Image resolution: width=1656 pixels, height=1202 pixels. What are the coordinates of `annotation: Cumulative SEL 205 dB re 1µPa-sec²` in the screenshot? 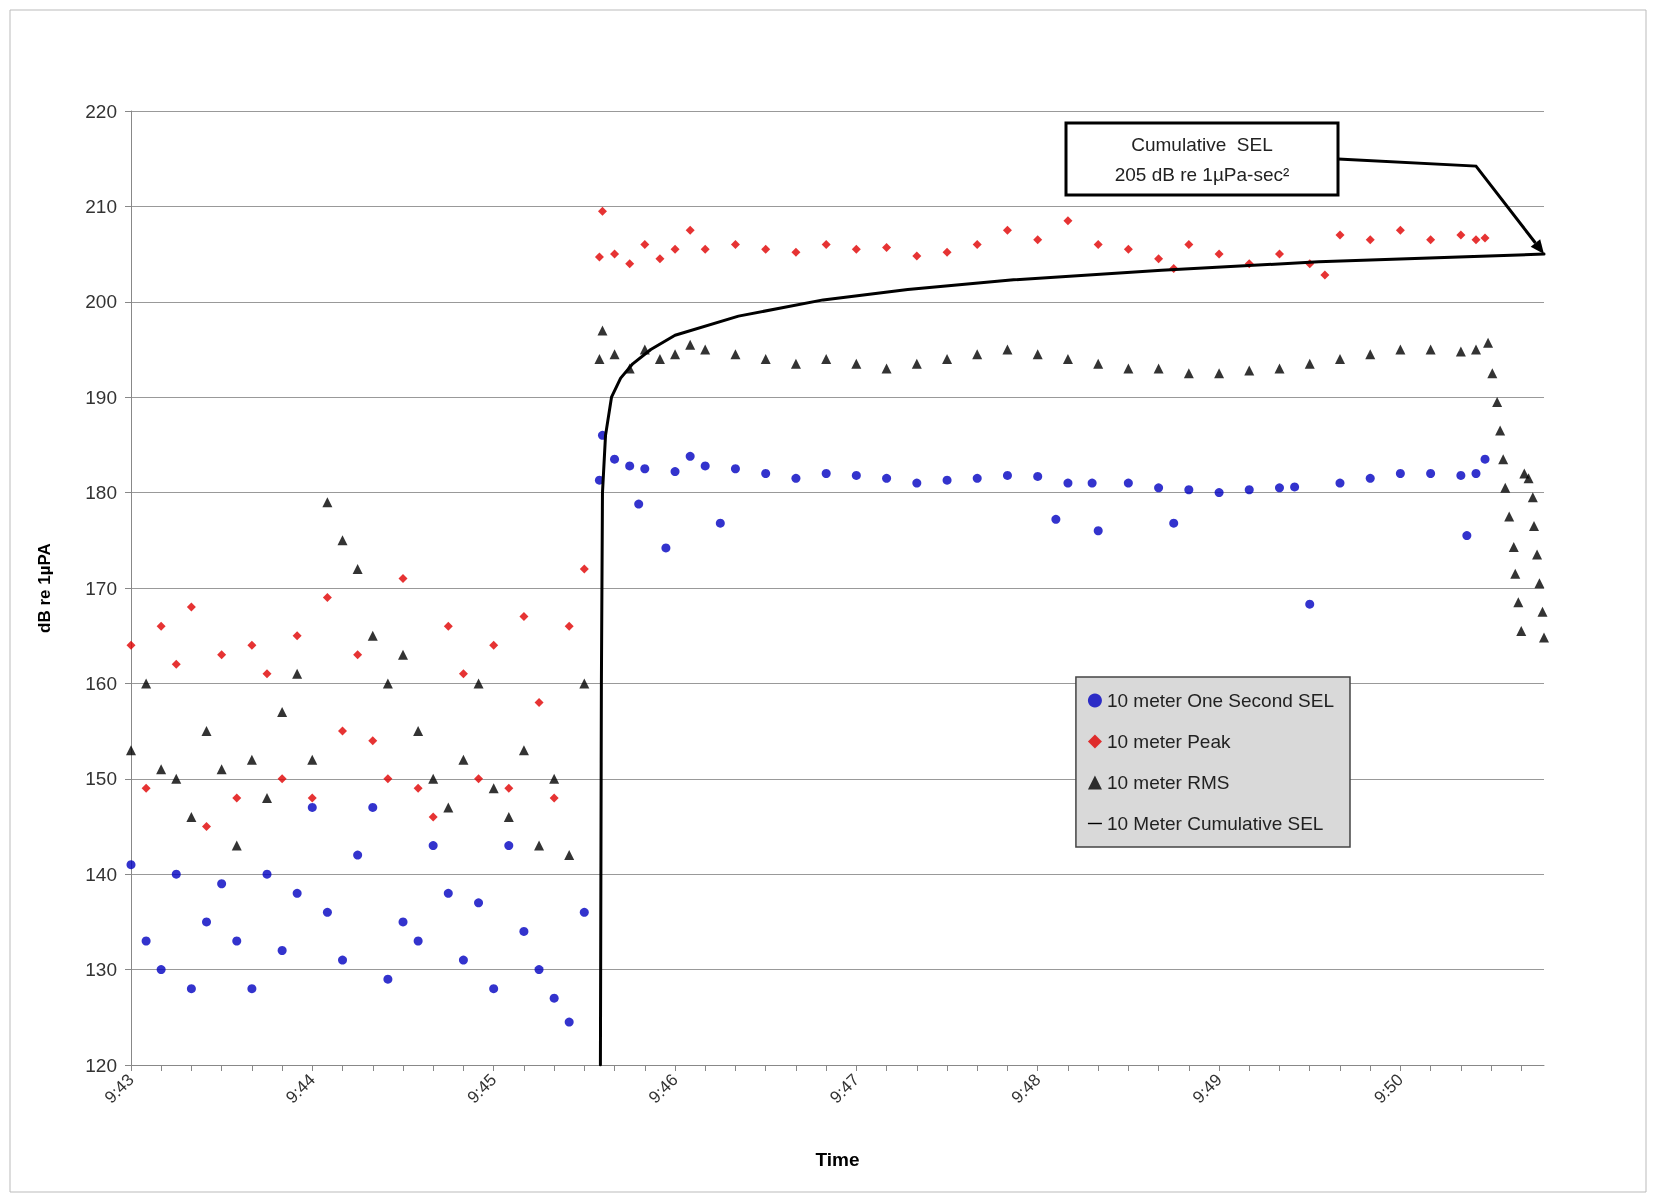 It's located at (1202, 159).